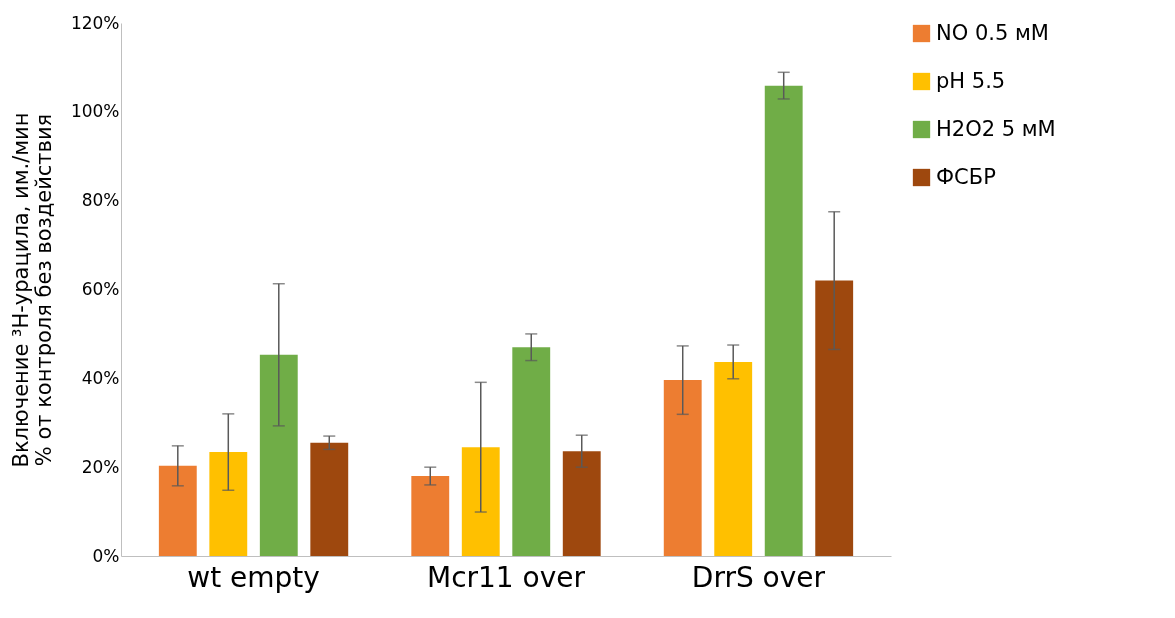 The image size is (1175, 618). Describe the element at coordinates (253, 577) in the screenshot. I see `x-tick-label: wt empty` at that location.